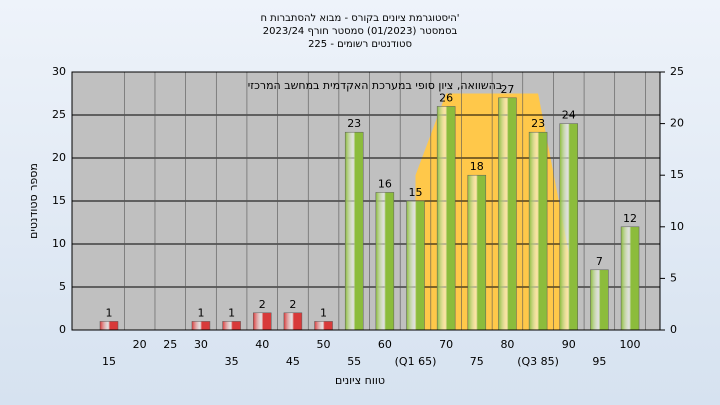 This screenshot has width=720, height=405. Describe the element at coordinates (201, 344) in the screenshot. I see `x-tick-label: 30` at that location.